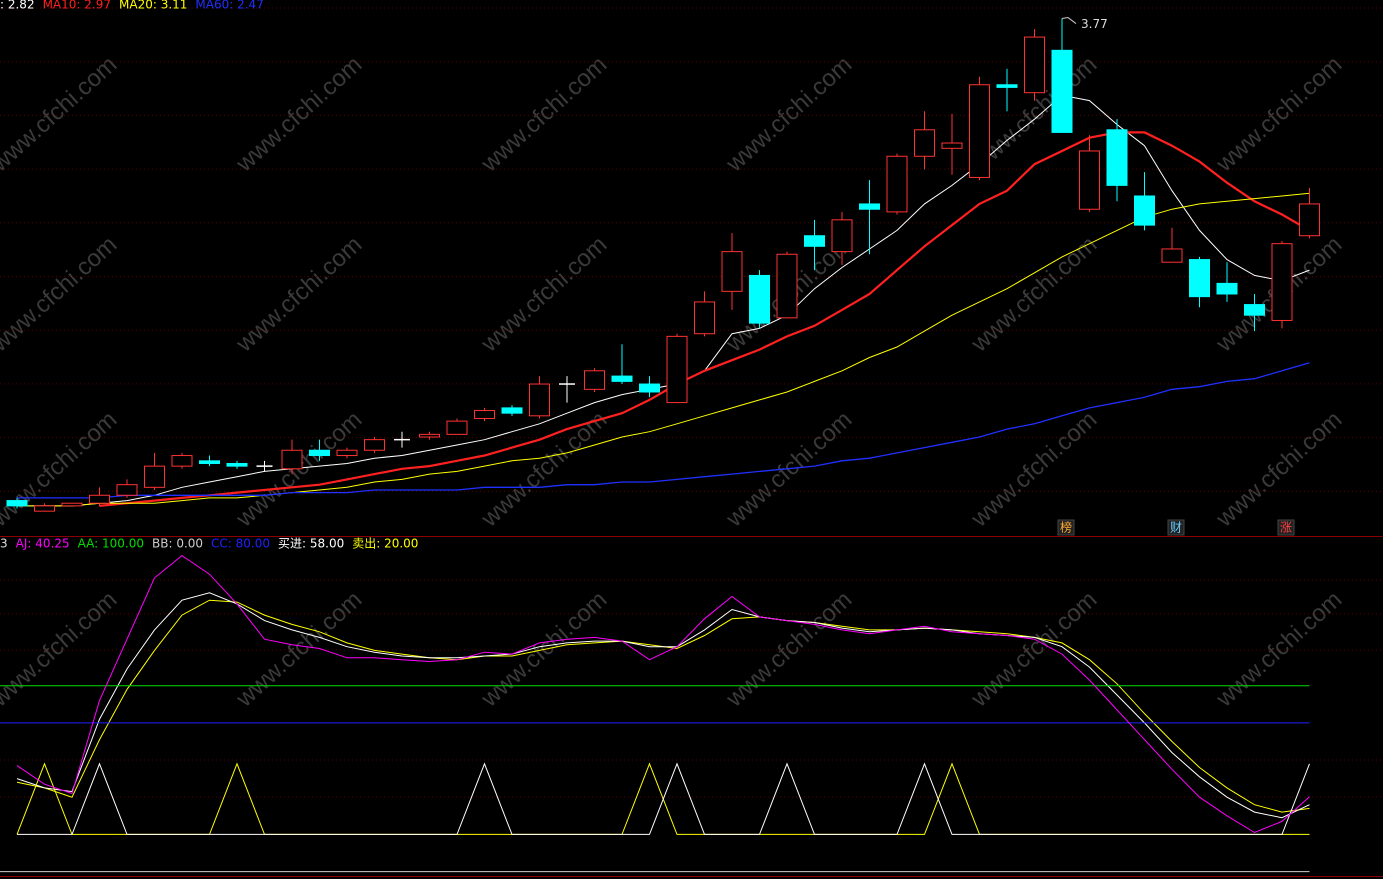 The height and width of the screenshot is (879, 1383). Describe the element at coordinates (229, 6) in the screenshot. I see `legend-entry: MA60: 2.47` at that location.